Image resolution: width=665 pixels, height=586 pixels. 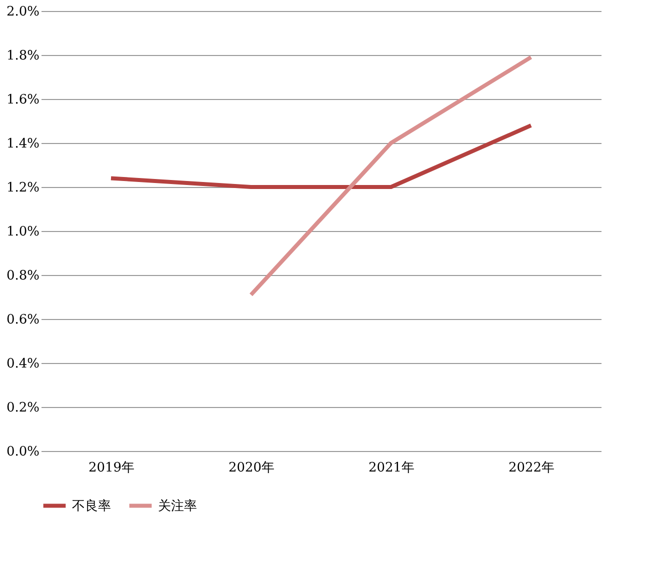 What do you see at coordinates (531, 468) in the screenshot?
I see `x-tick-label: 2022年` at bounding box center [531, 468].